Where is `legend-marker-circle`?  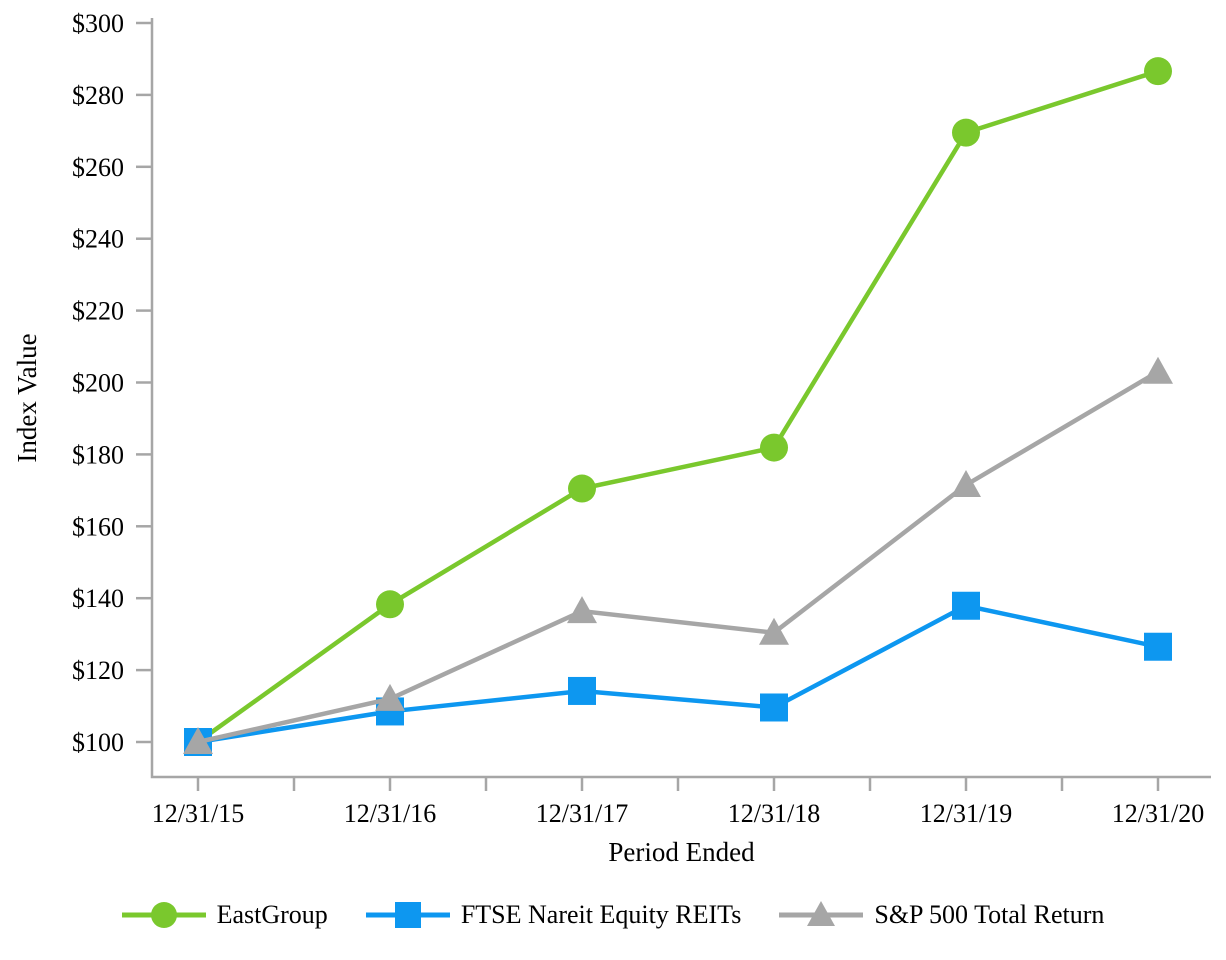
legend-marker-circle is located at coordinates (163, 915).